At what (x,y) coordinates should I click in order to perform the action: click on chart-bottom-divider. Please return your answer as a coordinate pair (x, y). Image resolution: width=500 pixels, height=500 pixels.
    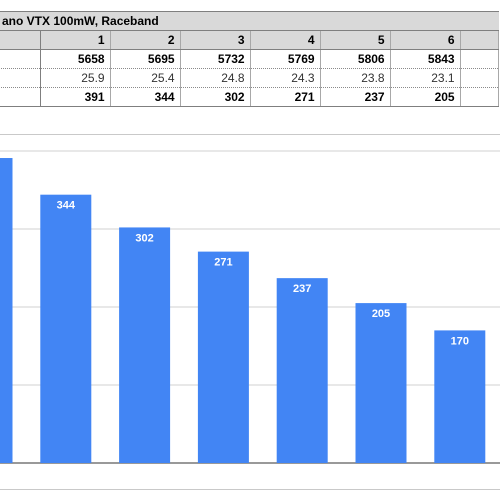
    Looking at the image, I should click on (250, 489).